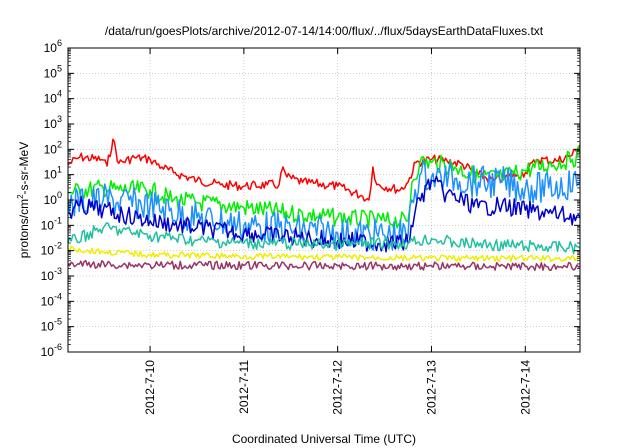 This screenshot has height=448, width=640. I want to click on y-tick-label: 10⁻², so click(51, 249).